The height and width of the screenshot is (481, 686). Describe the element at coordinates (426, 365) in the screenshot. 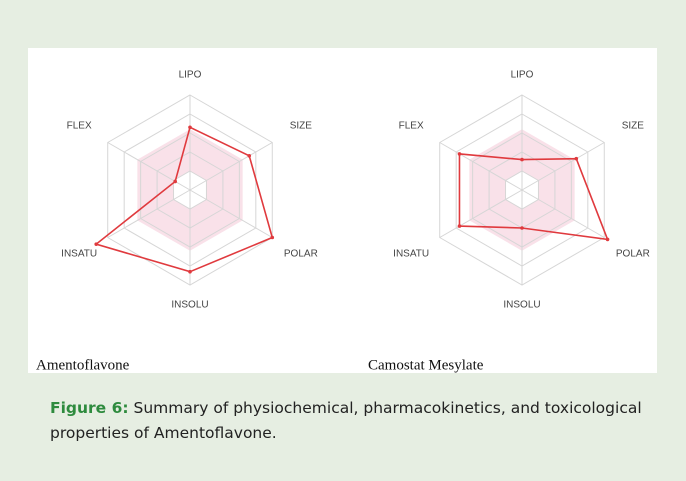

I see `compound-name: Camostat Mesylate` at that location.